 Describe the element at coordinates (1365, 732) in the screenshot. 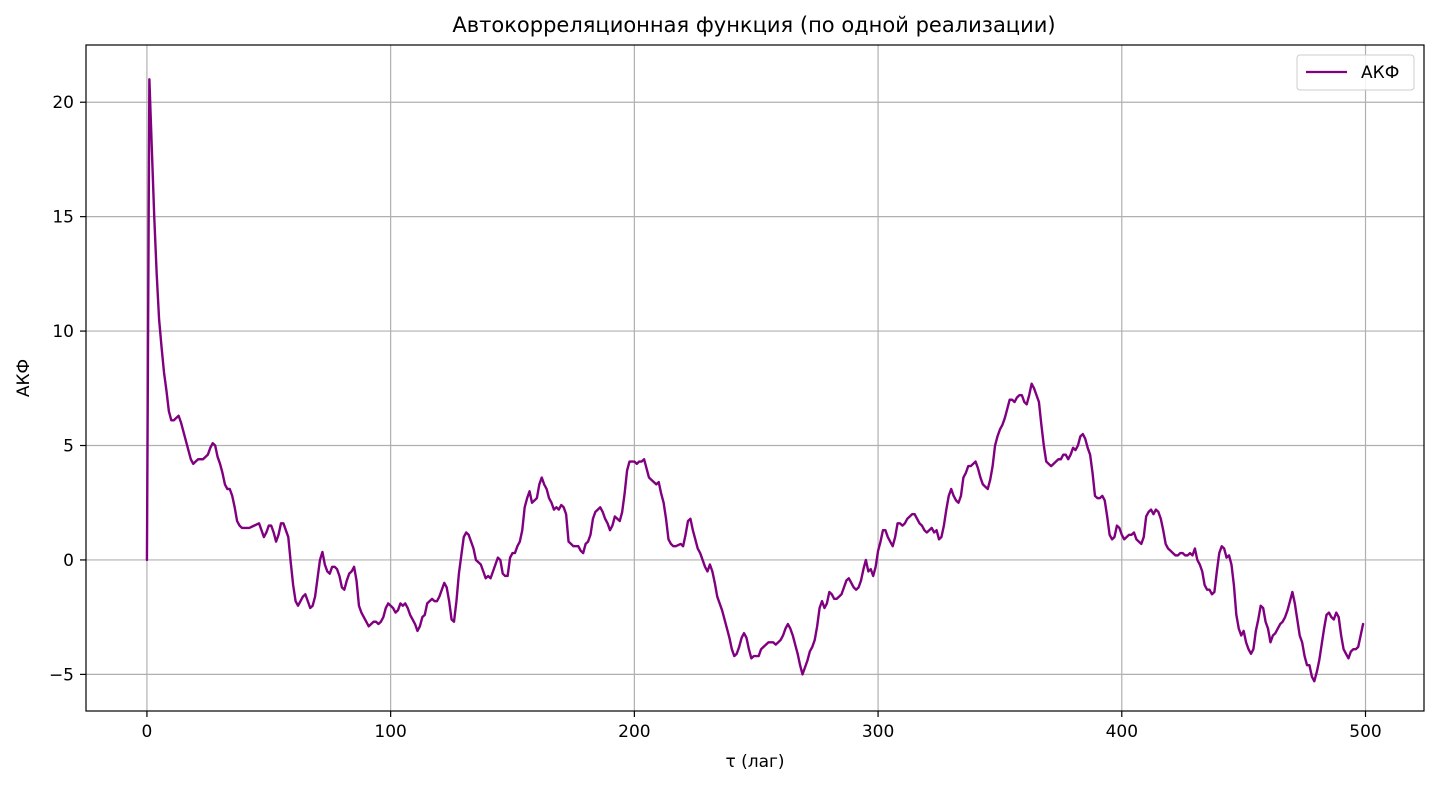

I see `x-tick-label: 500` at that location.